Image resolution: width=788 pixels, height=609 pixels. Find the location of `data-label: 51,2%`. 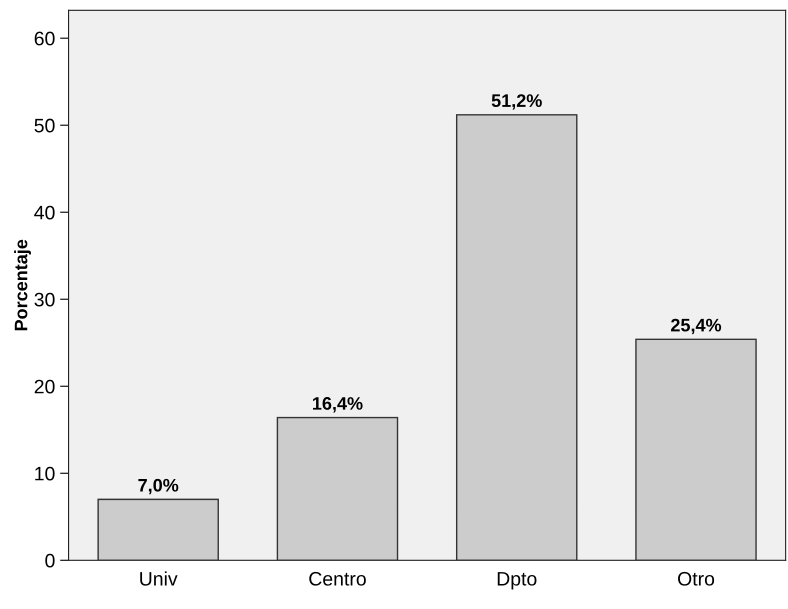

data-label: 51,2% is located at coordinates (517, 102).